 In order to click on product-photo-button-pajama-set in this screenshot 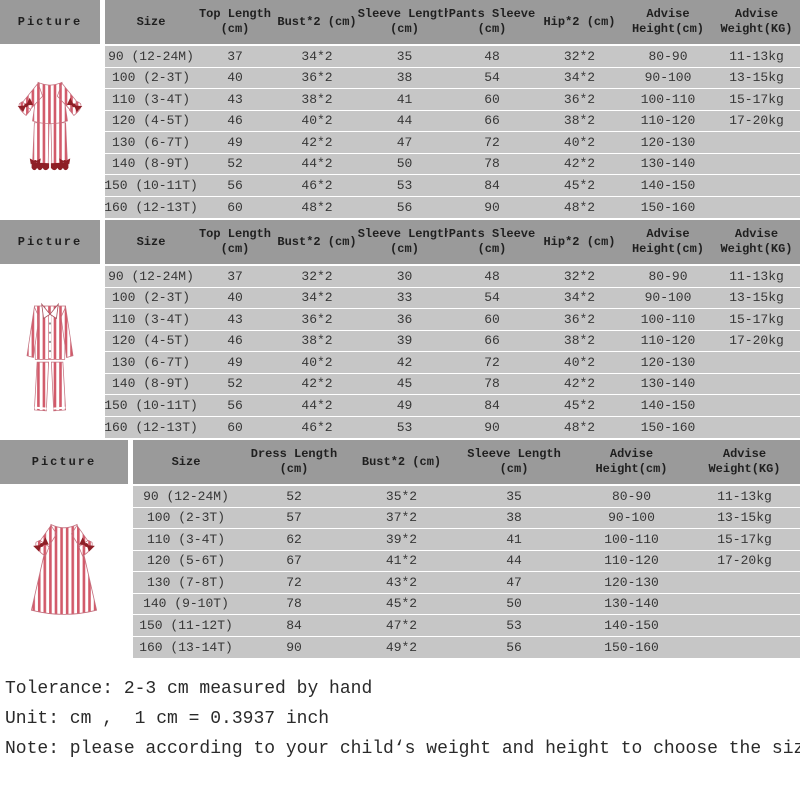, I will do `click(50, 352)`.